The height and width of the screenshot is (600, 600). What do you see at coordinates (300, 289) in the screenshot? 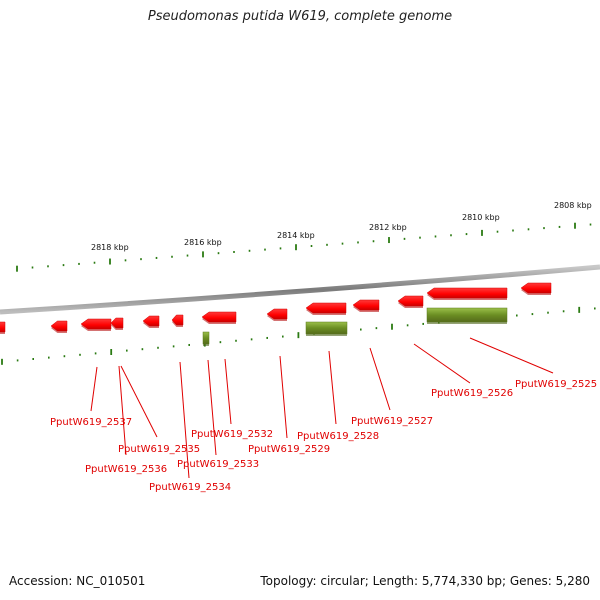
I see `genome-backbone` at bounding box center [300, 289].